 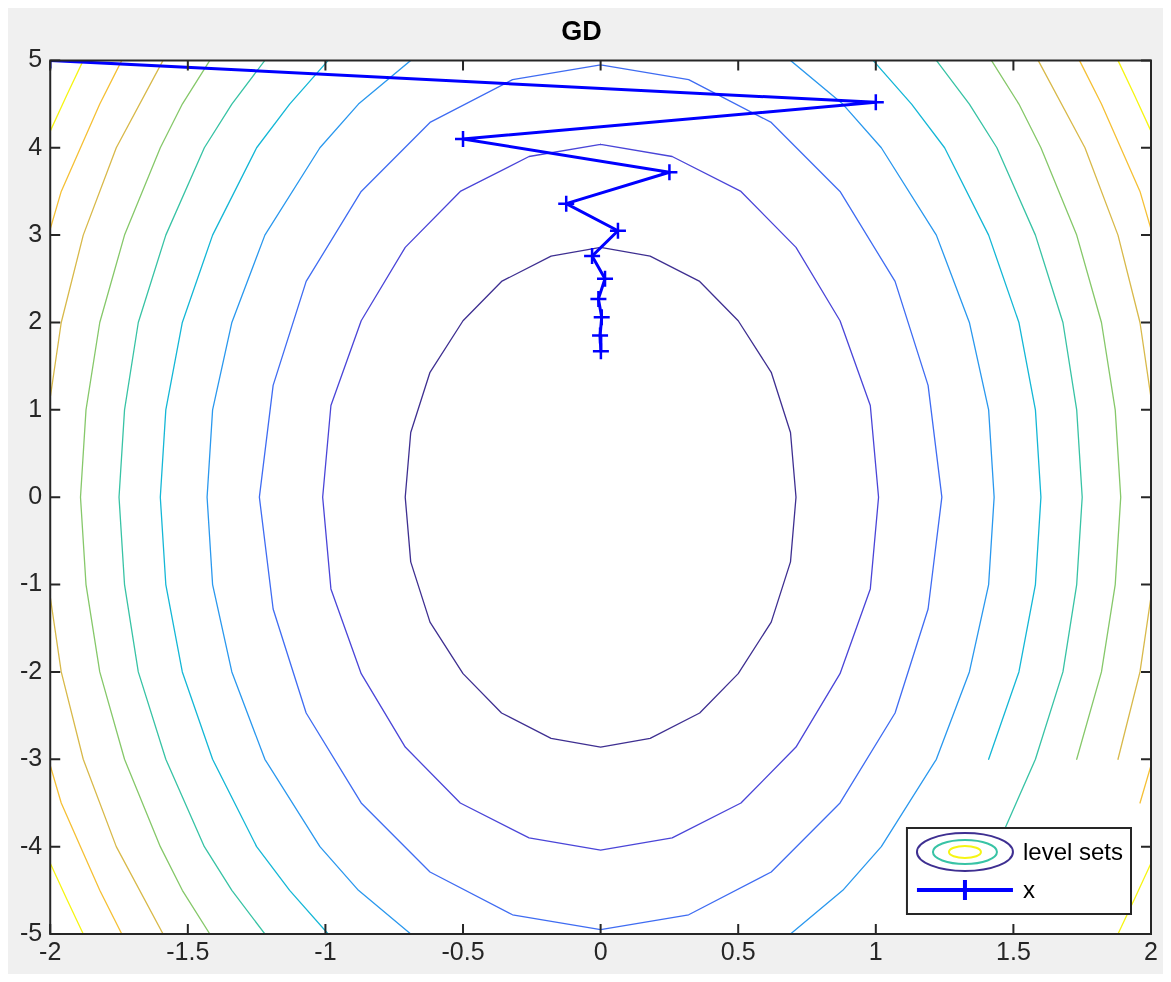 I want to click on y-tick-label: -3, so click(x=31, y=757).